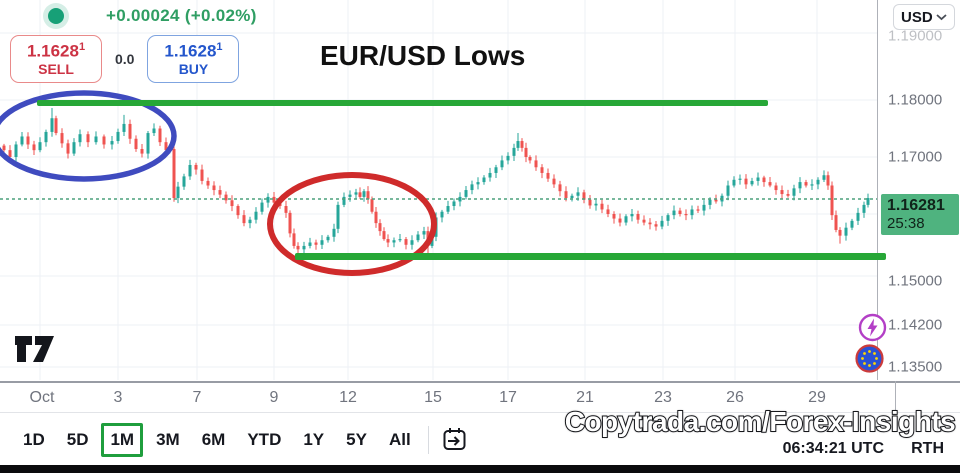 The width and height of the screenshot is (960, 473). What do you see at coordinates (56, 59) in the screenshot?
I see `sell-button: 1.16281 SELL` at bounding box center [56, 59].